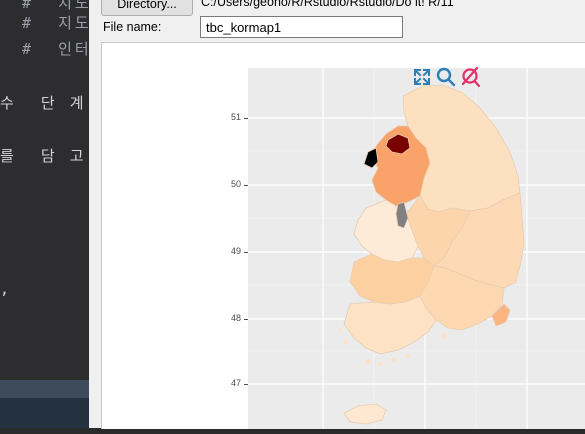 Image resolution: width=585 pixels, height=434 pixels. Describe the element at coordinates (132, 27) in the screenshot. I see `file-name-label: File name:` at that location.